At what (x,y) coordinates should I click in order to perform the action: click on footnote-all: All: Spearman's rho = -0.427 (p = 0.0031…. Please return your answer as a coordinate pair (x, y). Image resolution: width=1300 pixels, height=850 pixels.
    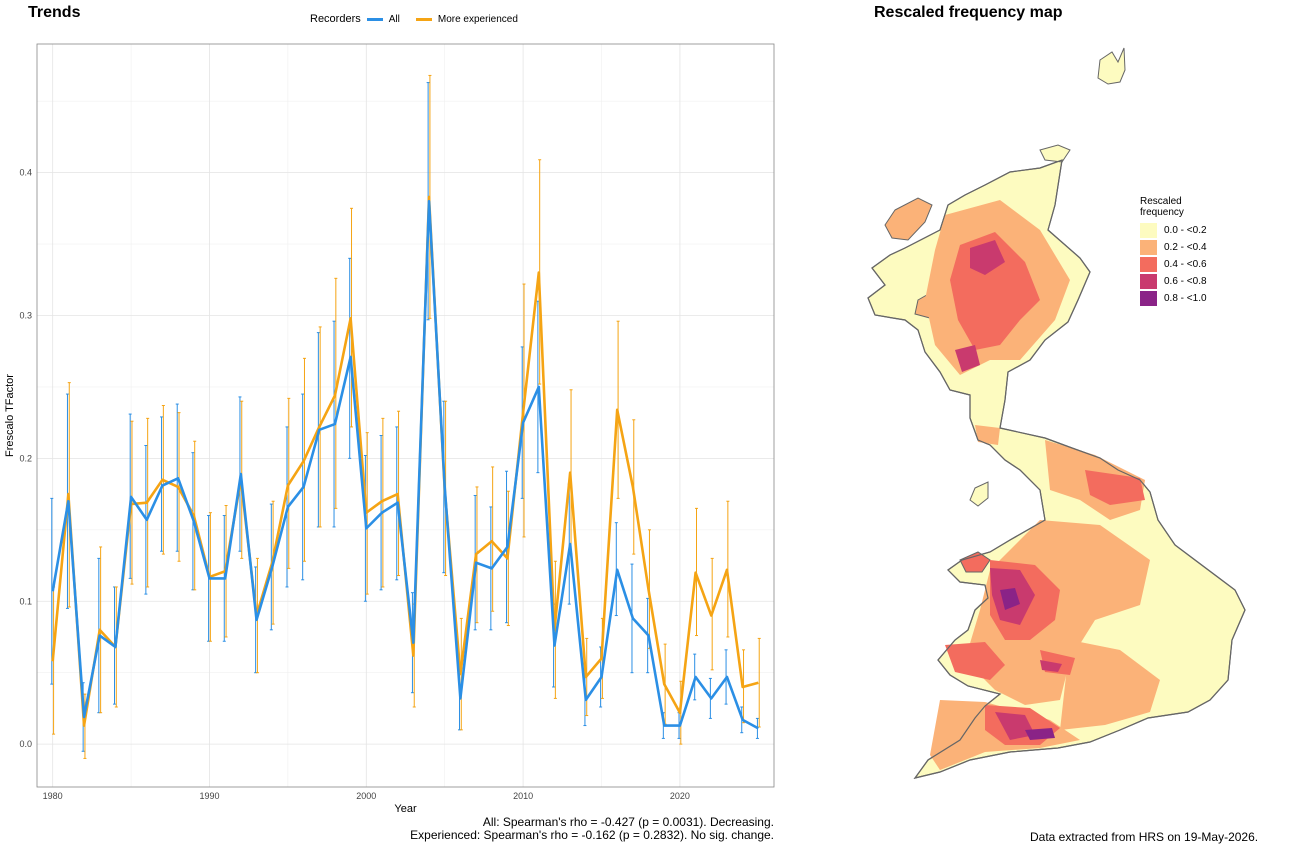
    Looking at the image, I should click on (628, 822).